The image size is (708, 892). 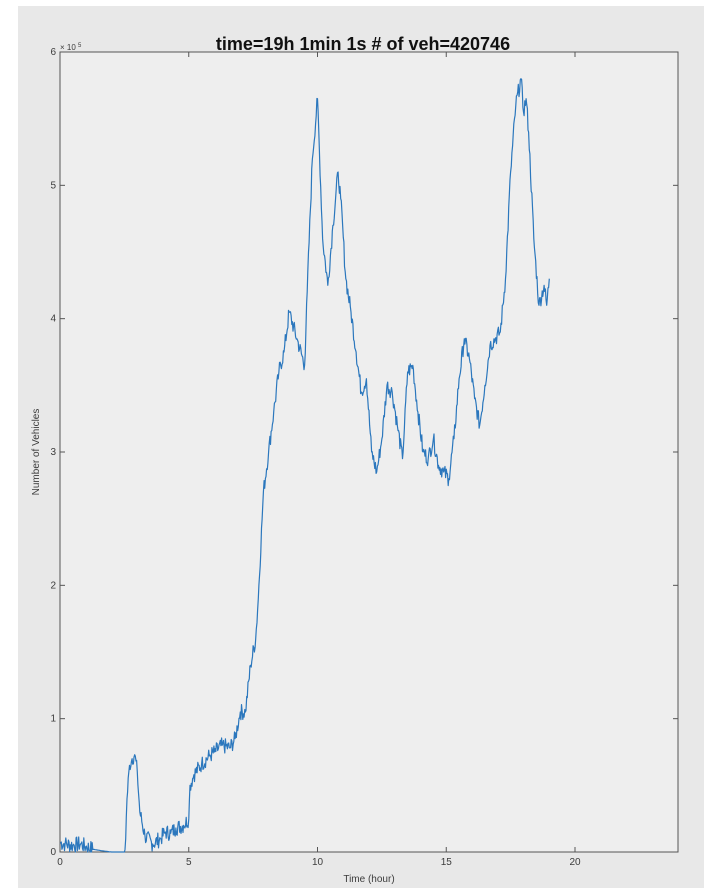 I want to click on y-axis-label: Number of Vehicles, so click(x=36, y=452).